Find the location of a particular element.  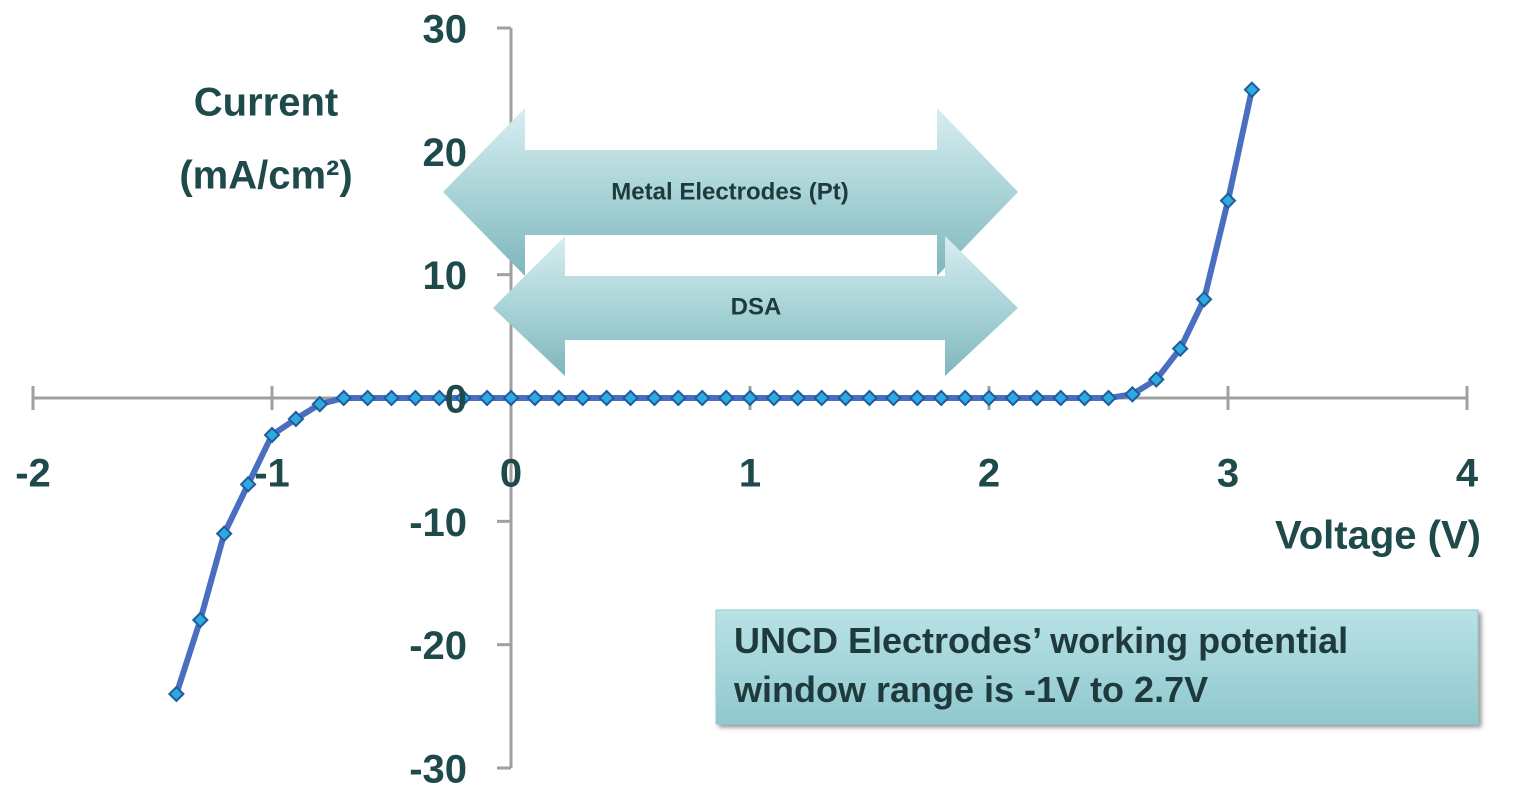

x-tick-label: 2 is located at coordinates (989, 474).